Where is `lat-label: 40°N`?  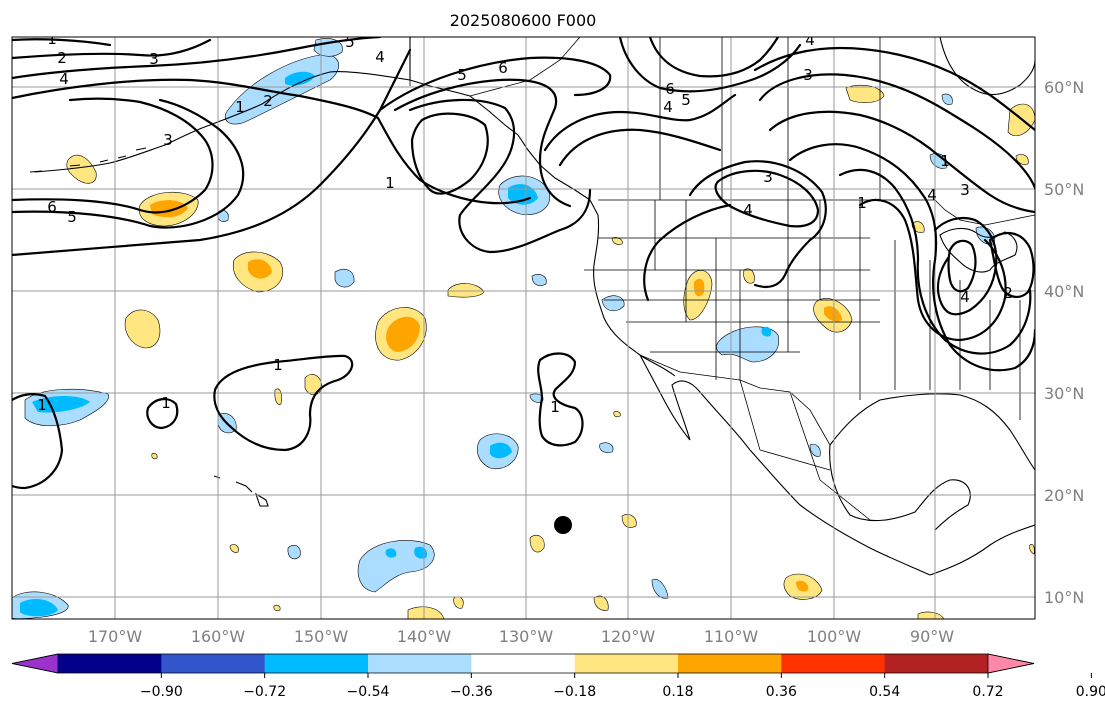 lat-label: 40°N is located at coordinates (1064, 291).